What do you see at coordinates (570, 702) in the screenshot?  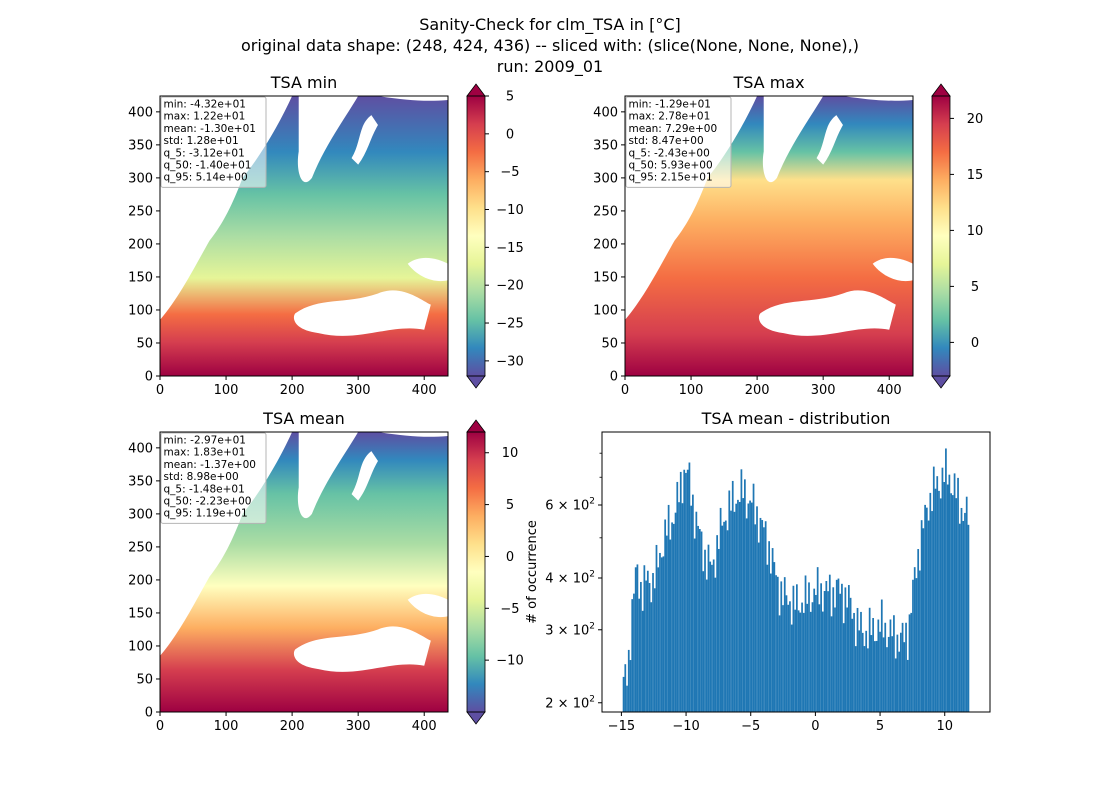 I see `y-tick-label: 2 × 10²` at bounding box center [570, 702].